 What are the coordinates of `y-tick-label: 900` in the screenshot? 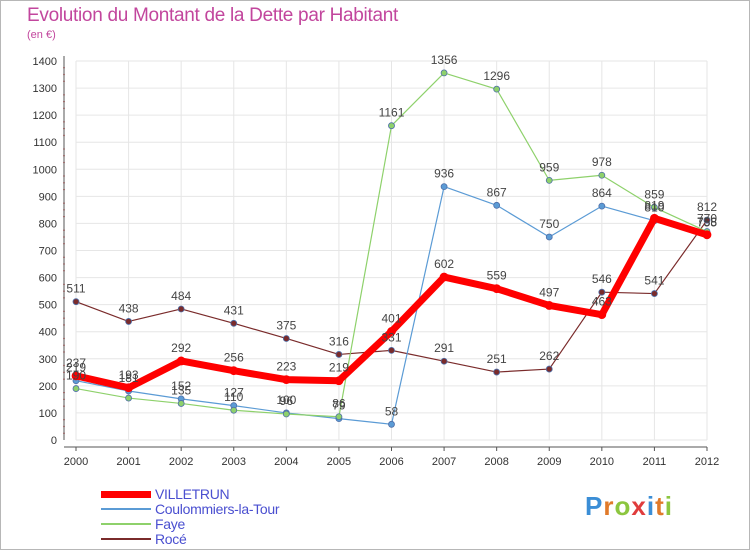 It's located at (48, 197).